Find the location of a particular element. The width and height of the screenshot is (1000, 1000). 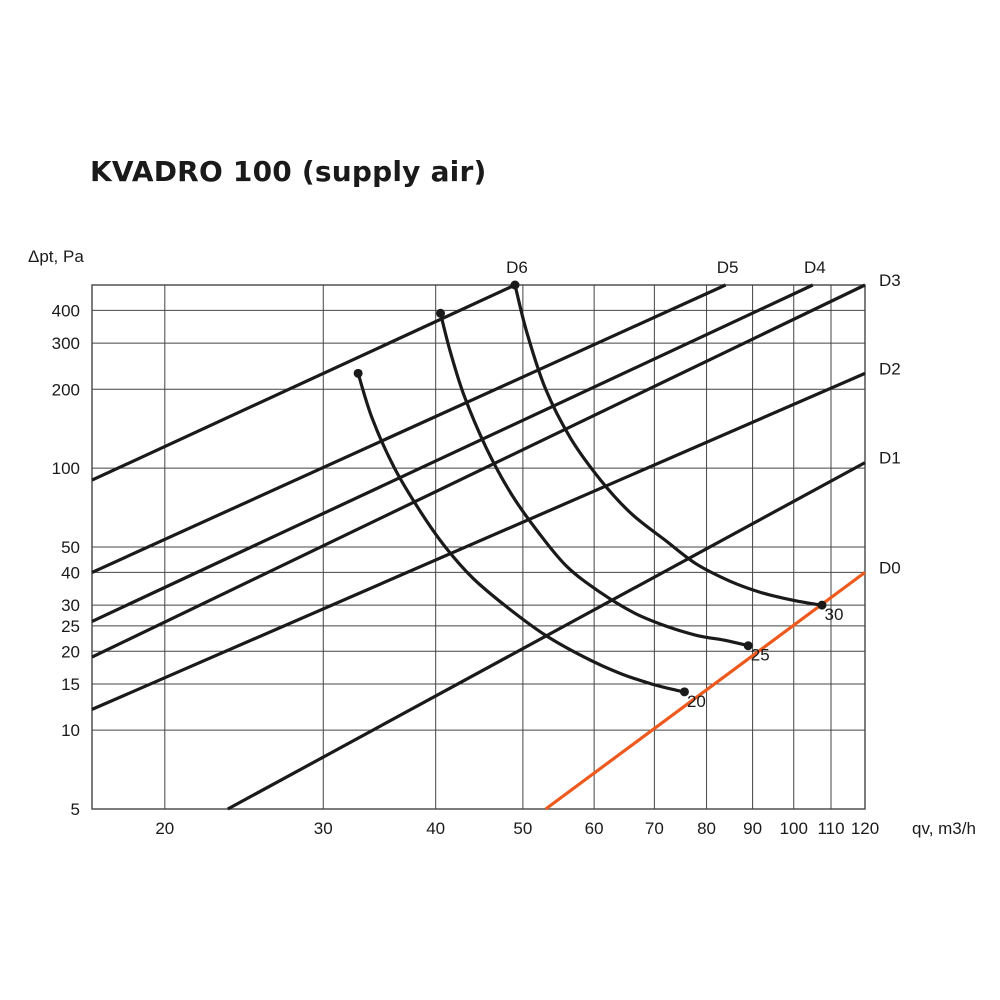

series-label-d2: D2 is located at coordinates (890, 368).